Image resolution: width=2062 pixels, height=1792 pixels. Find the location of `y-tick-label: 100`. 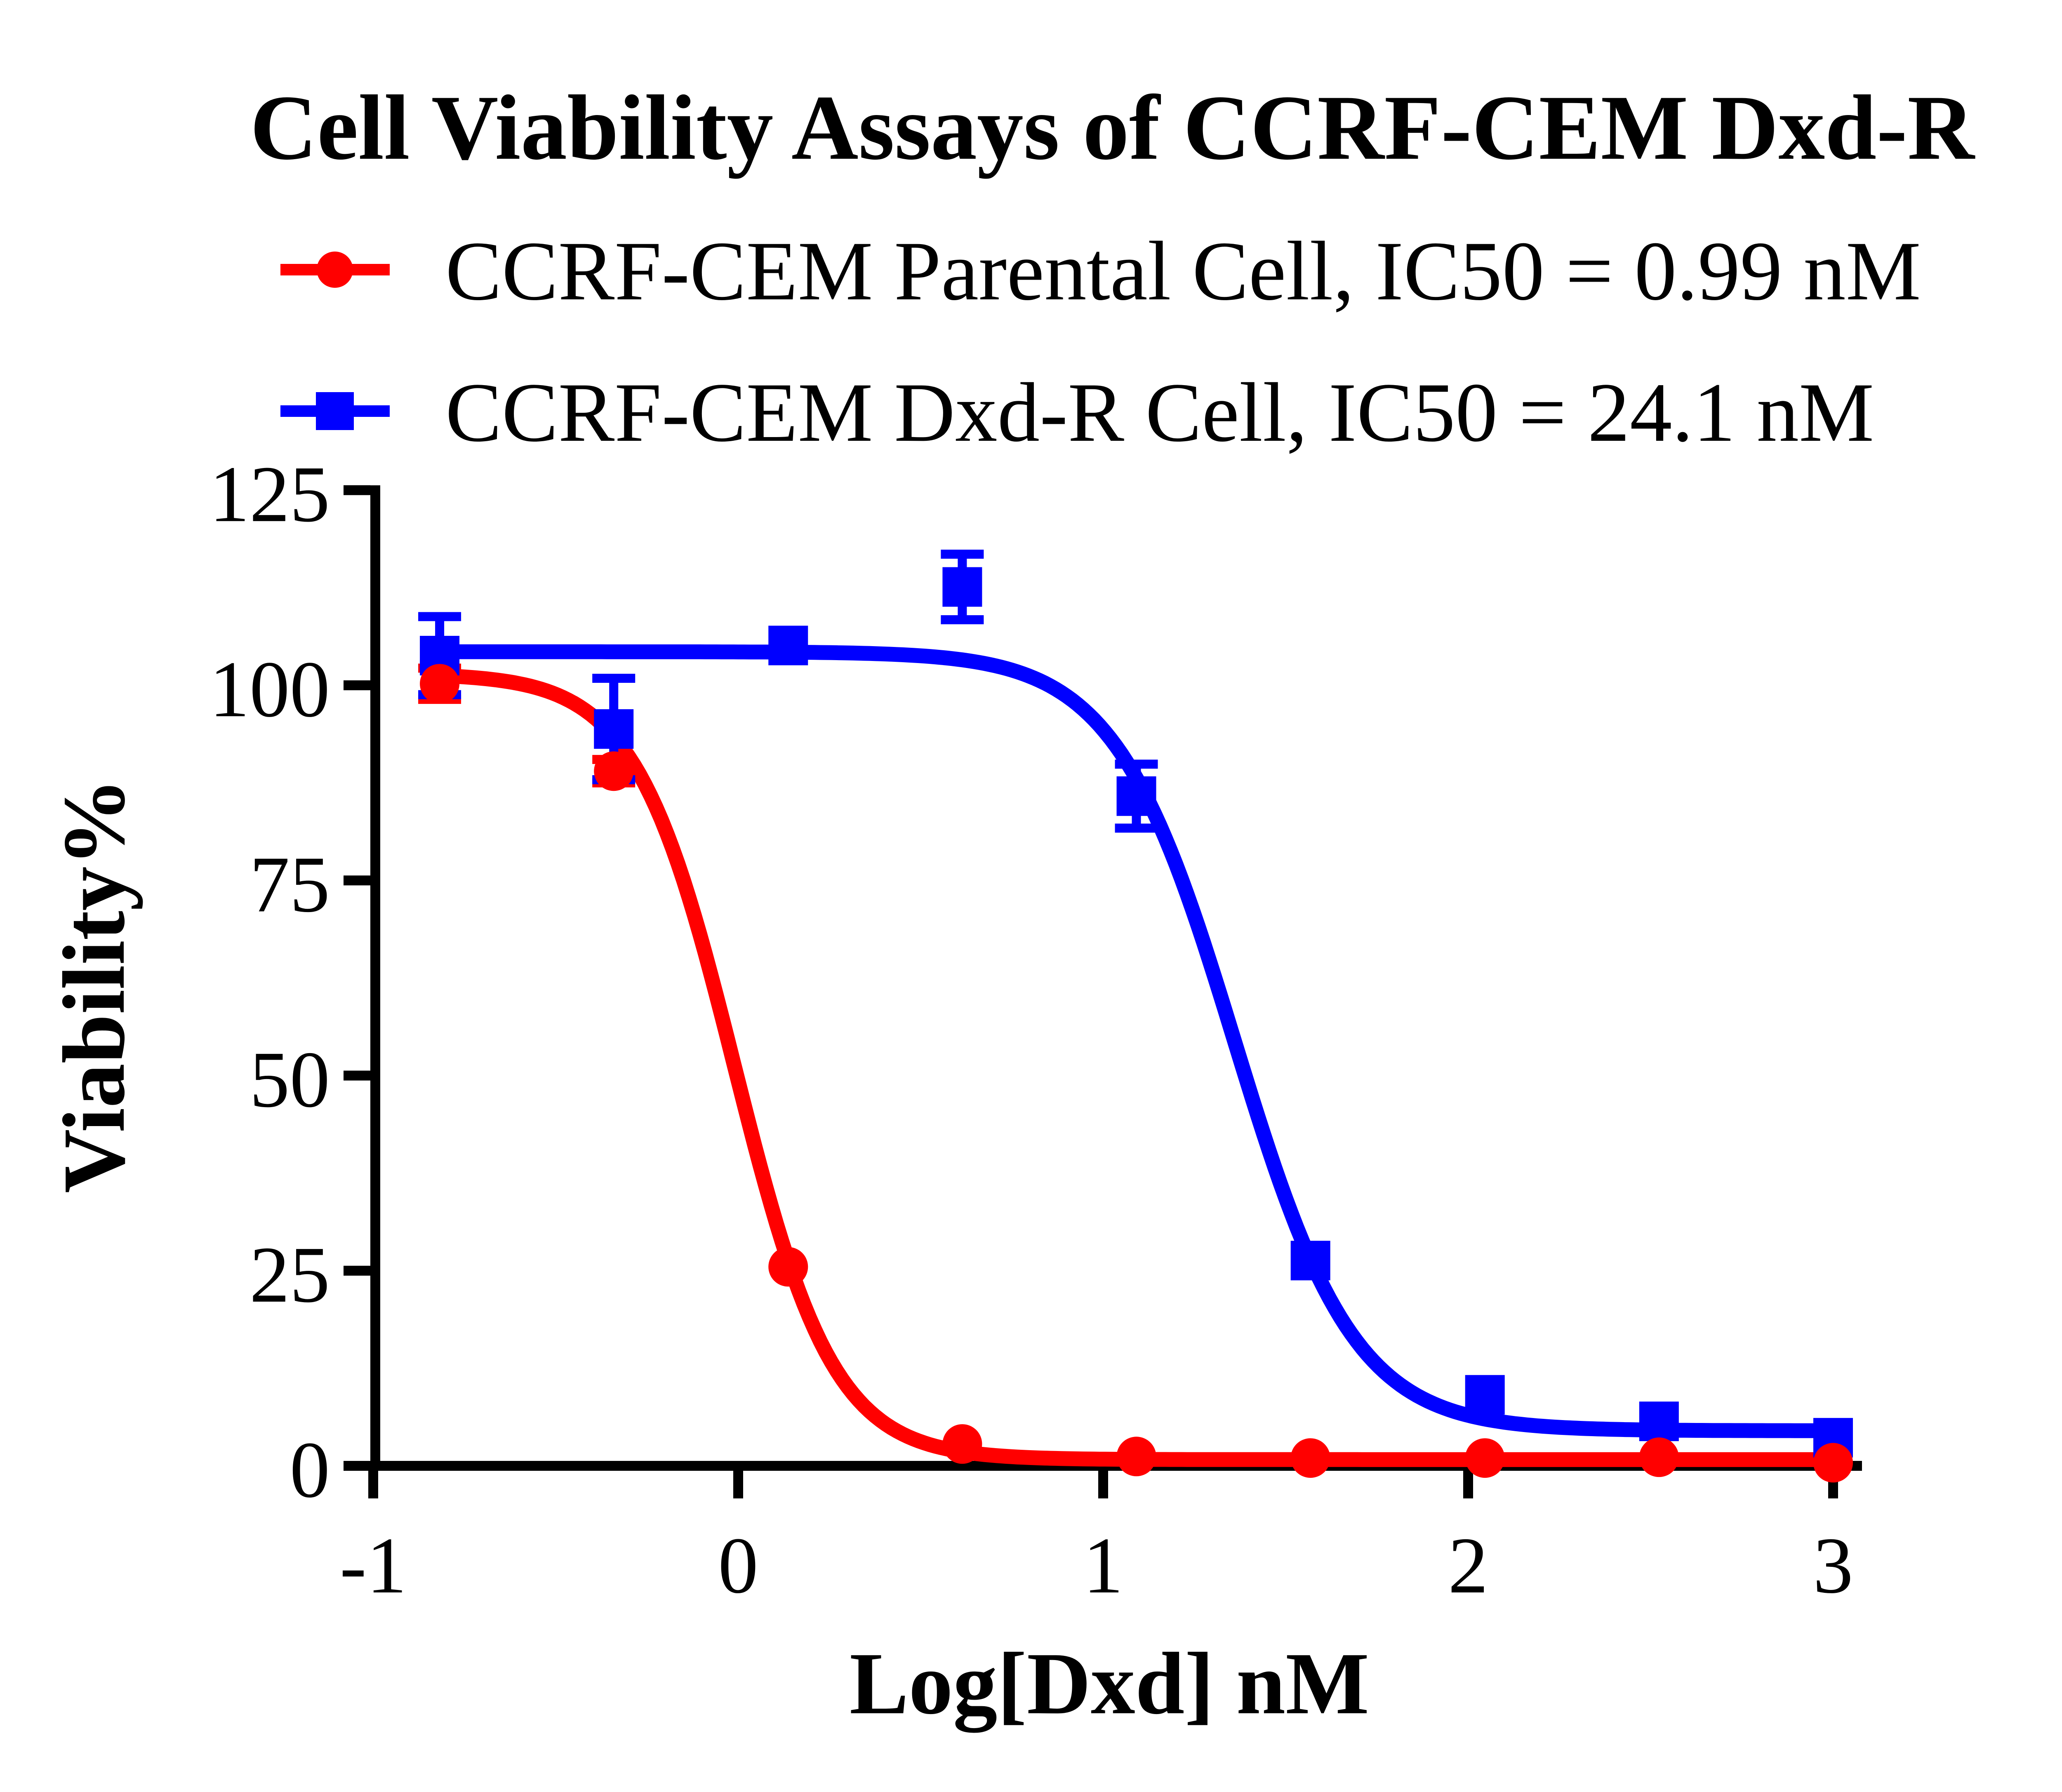

y-tick-label: 100 is located at coordinates (269, 689).